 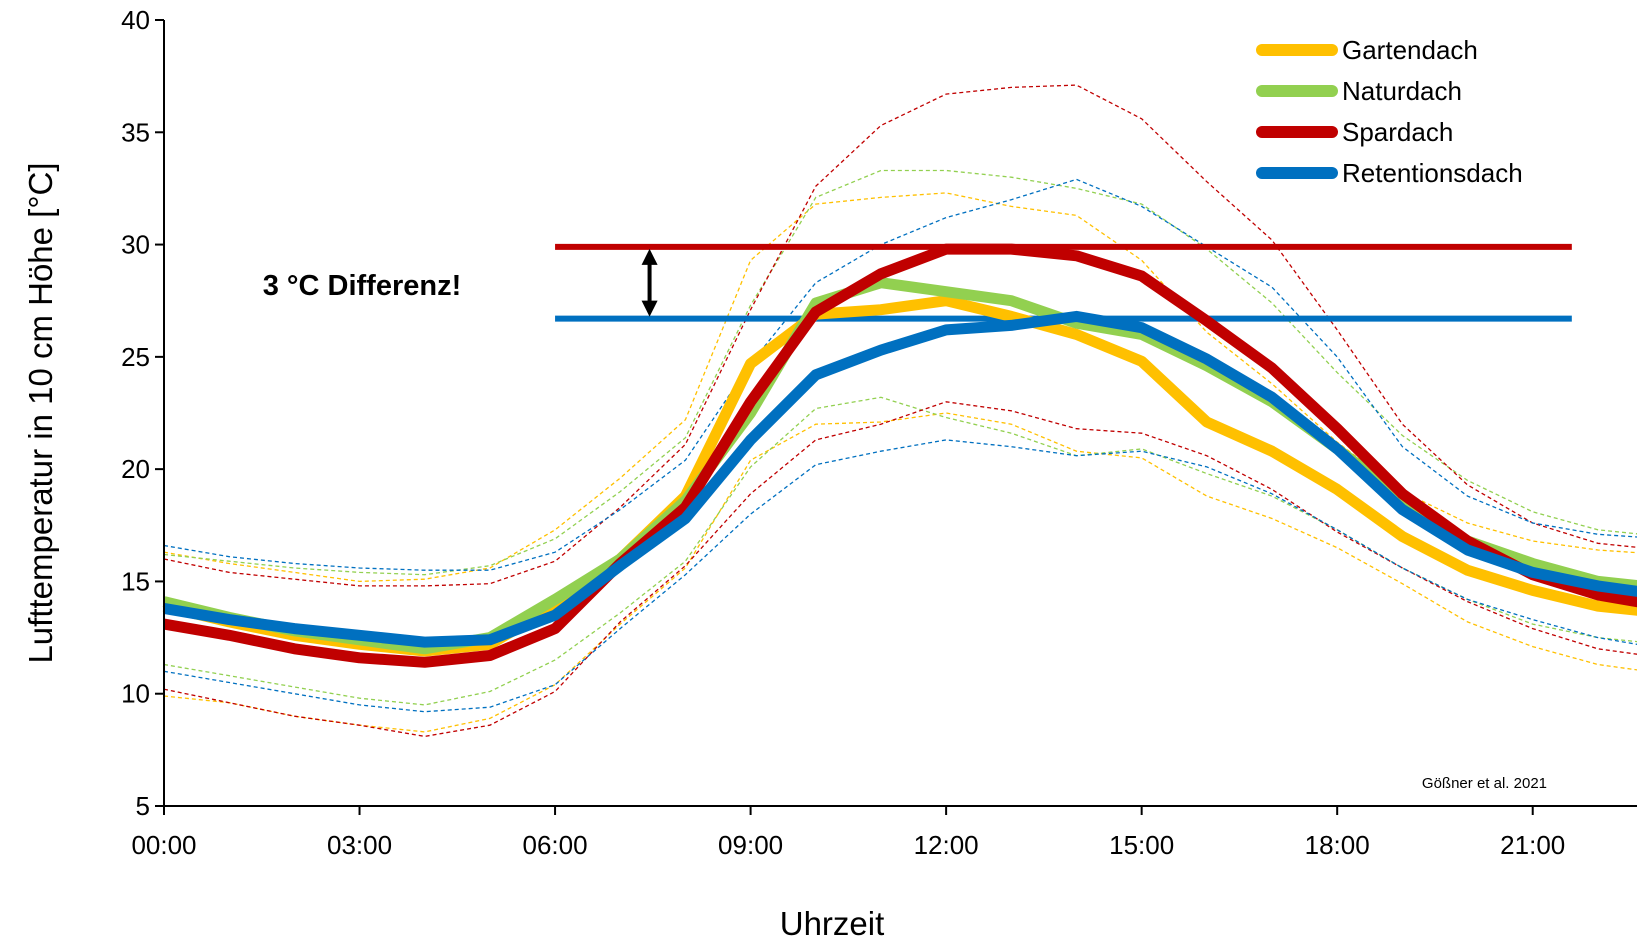 What do you see at coordinates (143, 806) in the screenshot?
I see `y-tick-label-5: 5` at bounding box center [143, 806].